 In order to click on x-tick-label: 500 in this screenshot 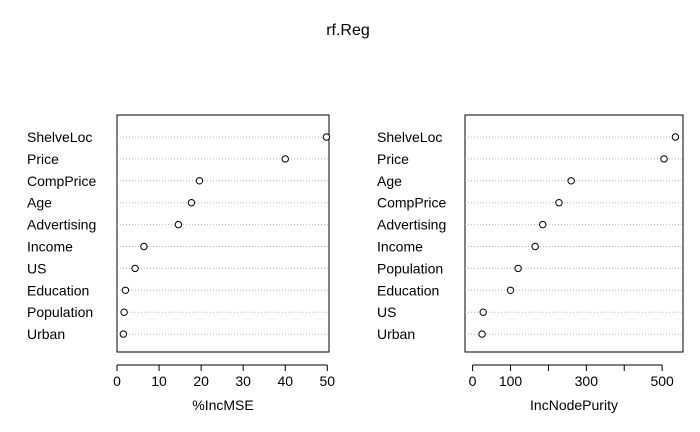, I will do `click(662, 381)`.